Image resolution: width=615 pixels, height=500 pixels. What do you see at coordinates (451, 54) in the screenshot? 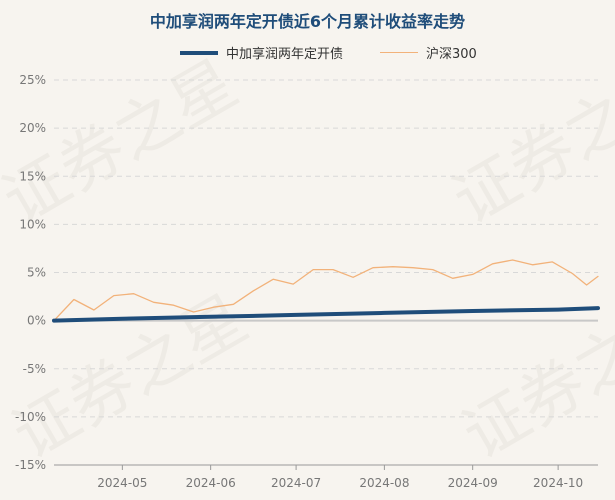
I see `legend-label-index: 沪深300` at bounding box center [451, 54].